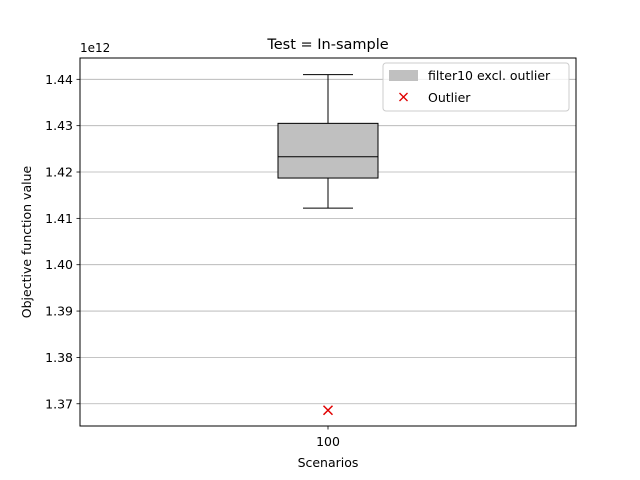  I want to click on legend-frame, so click(476, 87).